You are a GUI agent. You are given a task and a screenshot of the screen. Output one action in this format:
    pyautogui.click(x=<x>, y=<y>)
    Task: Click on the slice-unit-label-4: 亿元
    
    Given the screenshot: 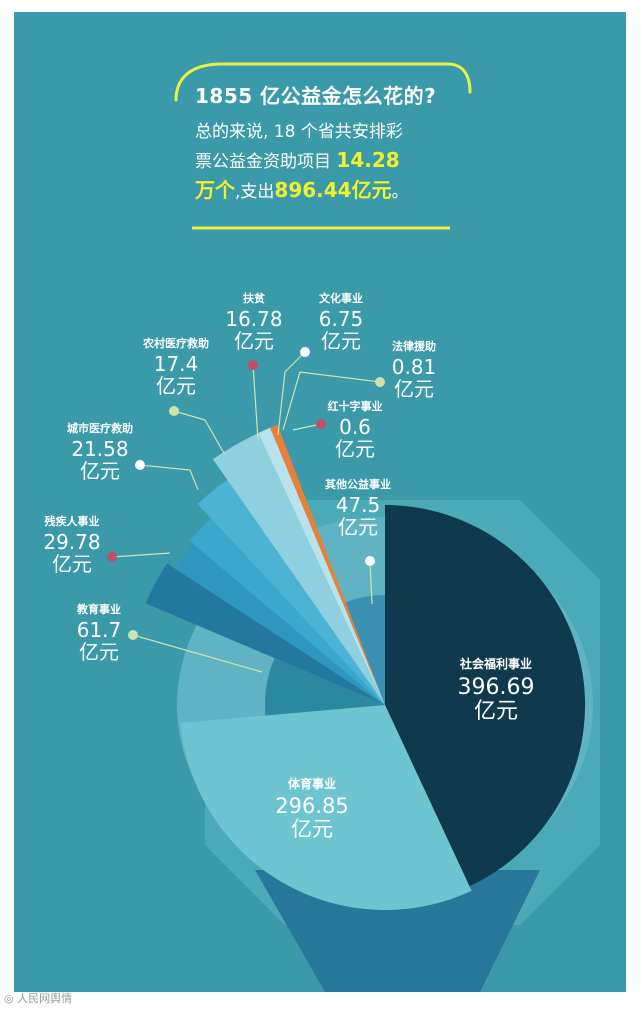 What is the action you would take?
    pyautogui.click(x=72, y=564)
    